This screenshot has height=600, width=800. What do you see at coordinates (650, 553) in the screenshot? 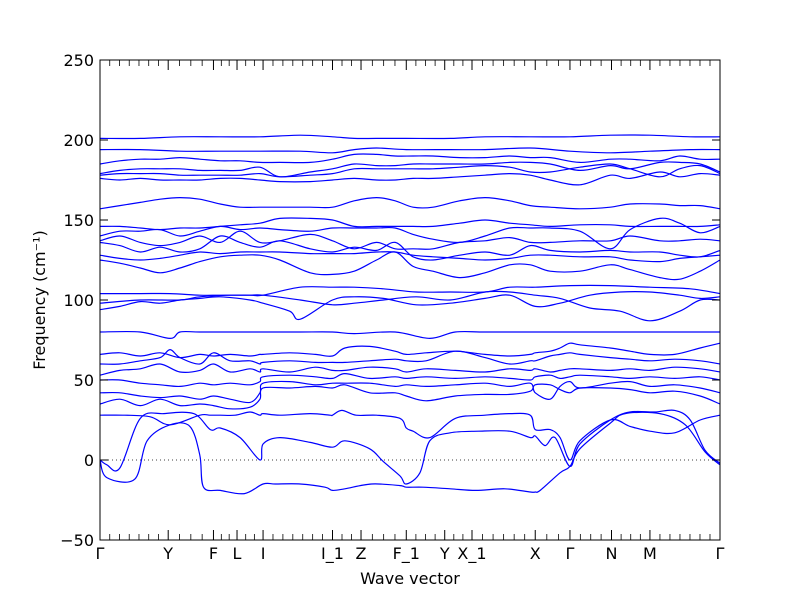
I see `x-tick-label: M` at bounding box center [650, 553].